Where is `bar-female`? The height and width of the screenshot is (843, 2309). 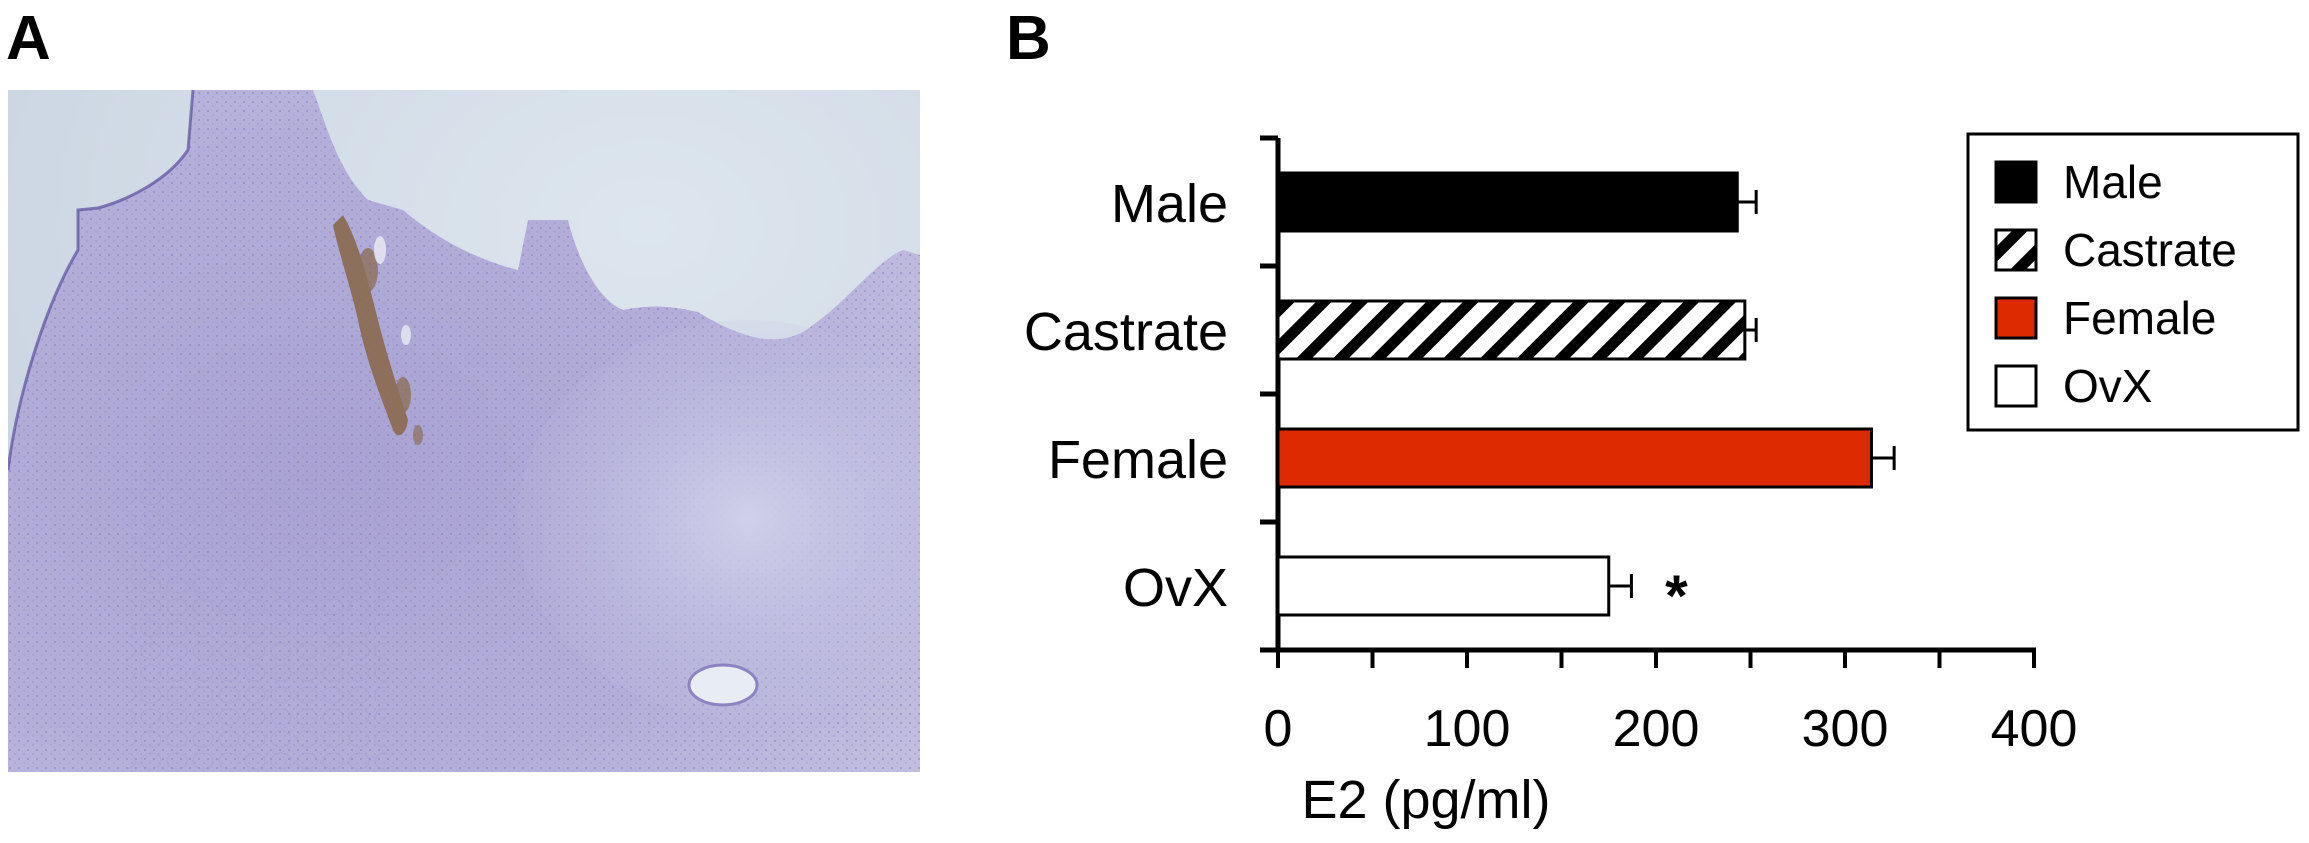
bar-female is located at coordinates (1574, 458).